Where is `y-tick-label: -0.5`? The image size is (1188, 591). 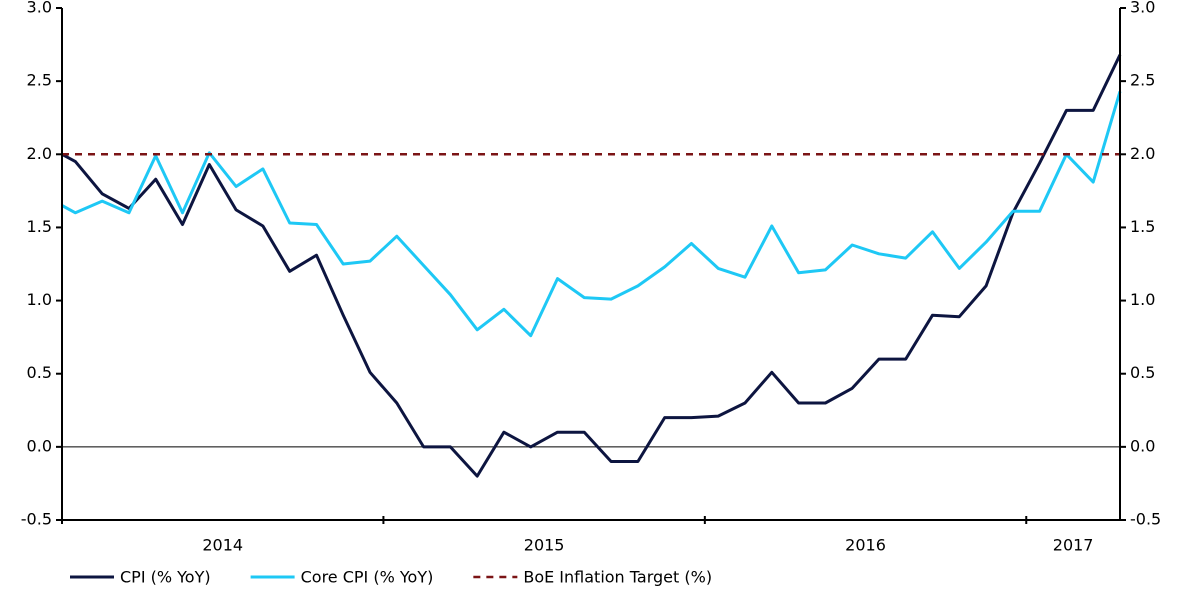 y-tick-label: -0.5 is located at coordinates (36, 519).